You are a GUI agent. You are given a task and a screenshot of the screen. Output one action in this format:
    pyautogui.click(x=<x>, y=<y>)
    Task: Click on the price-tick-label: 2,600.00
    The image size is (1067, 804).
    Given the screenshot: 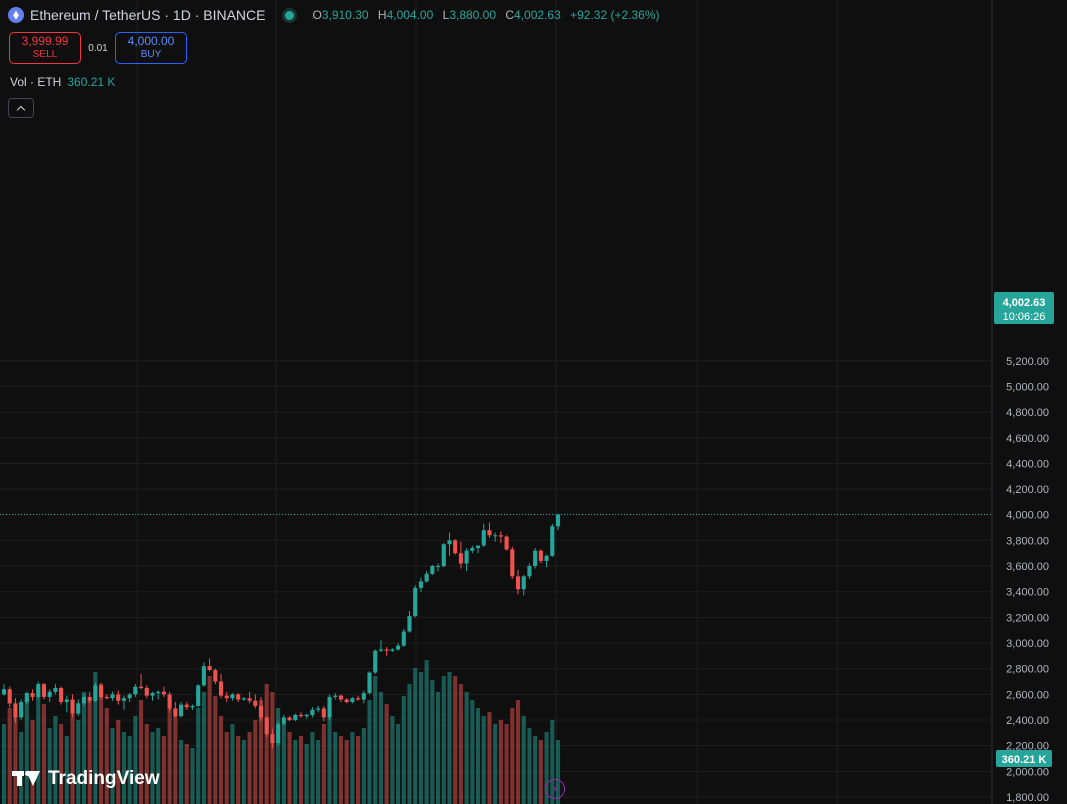 What is the action you would take?
    pyautogui.click(x=1027, y=695)
    